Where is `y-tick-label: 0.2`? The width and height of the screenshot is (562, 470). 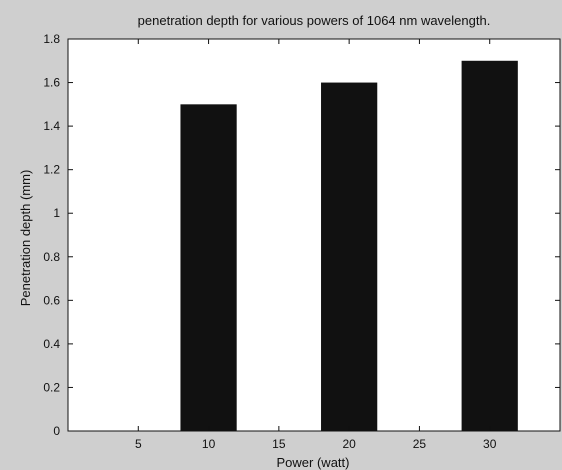
y-tick-label: 0.2 is located at coordinates (51, 387).